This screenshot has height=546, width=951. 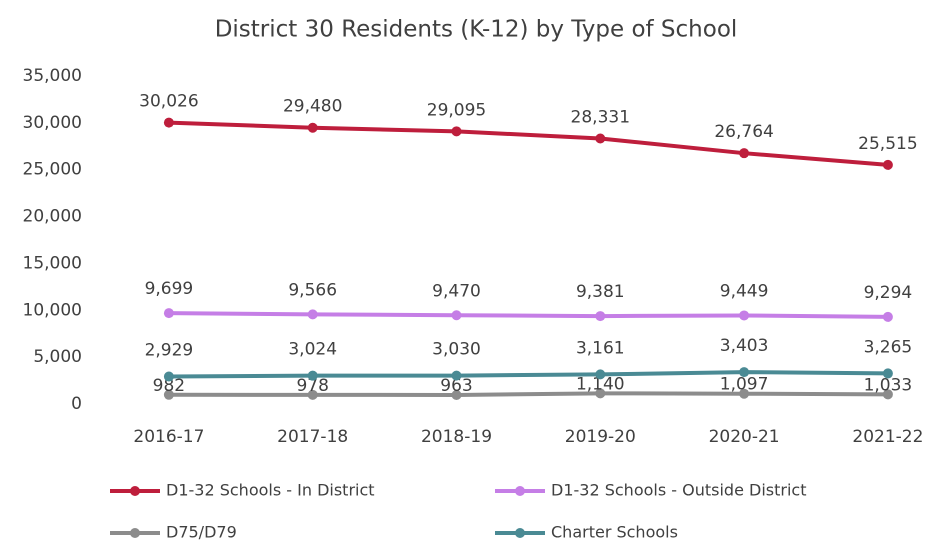 What do you see at coordinates (52, 263) in the screenshot?
I see `y-tick-label: 15,000` at bounding box center [52, 263].